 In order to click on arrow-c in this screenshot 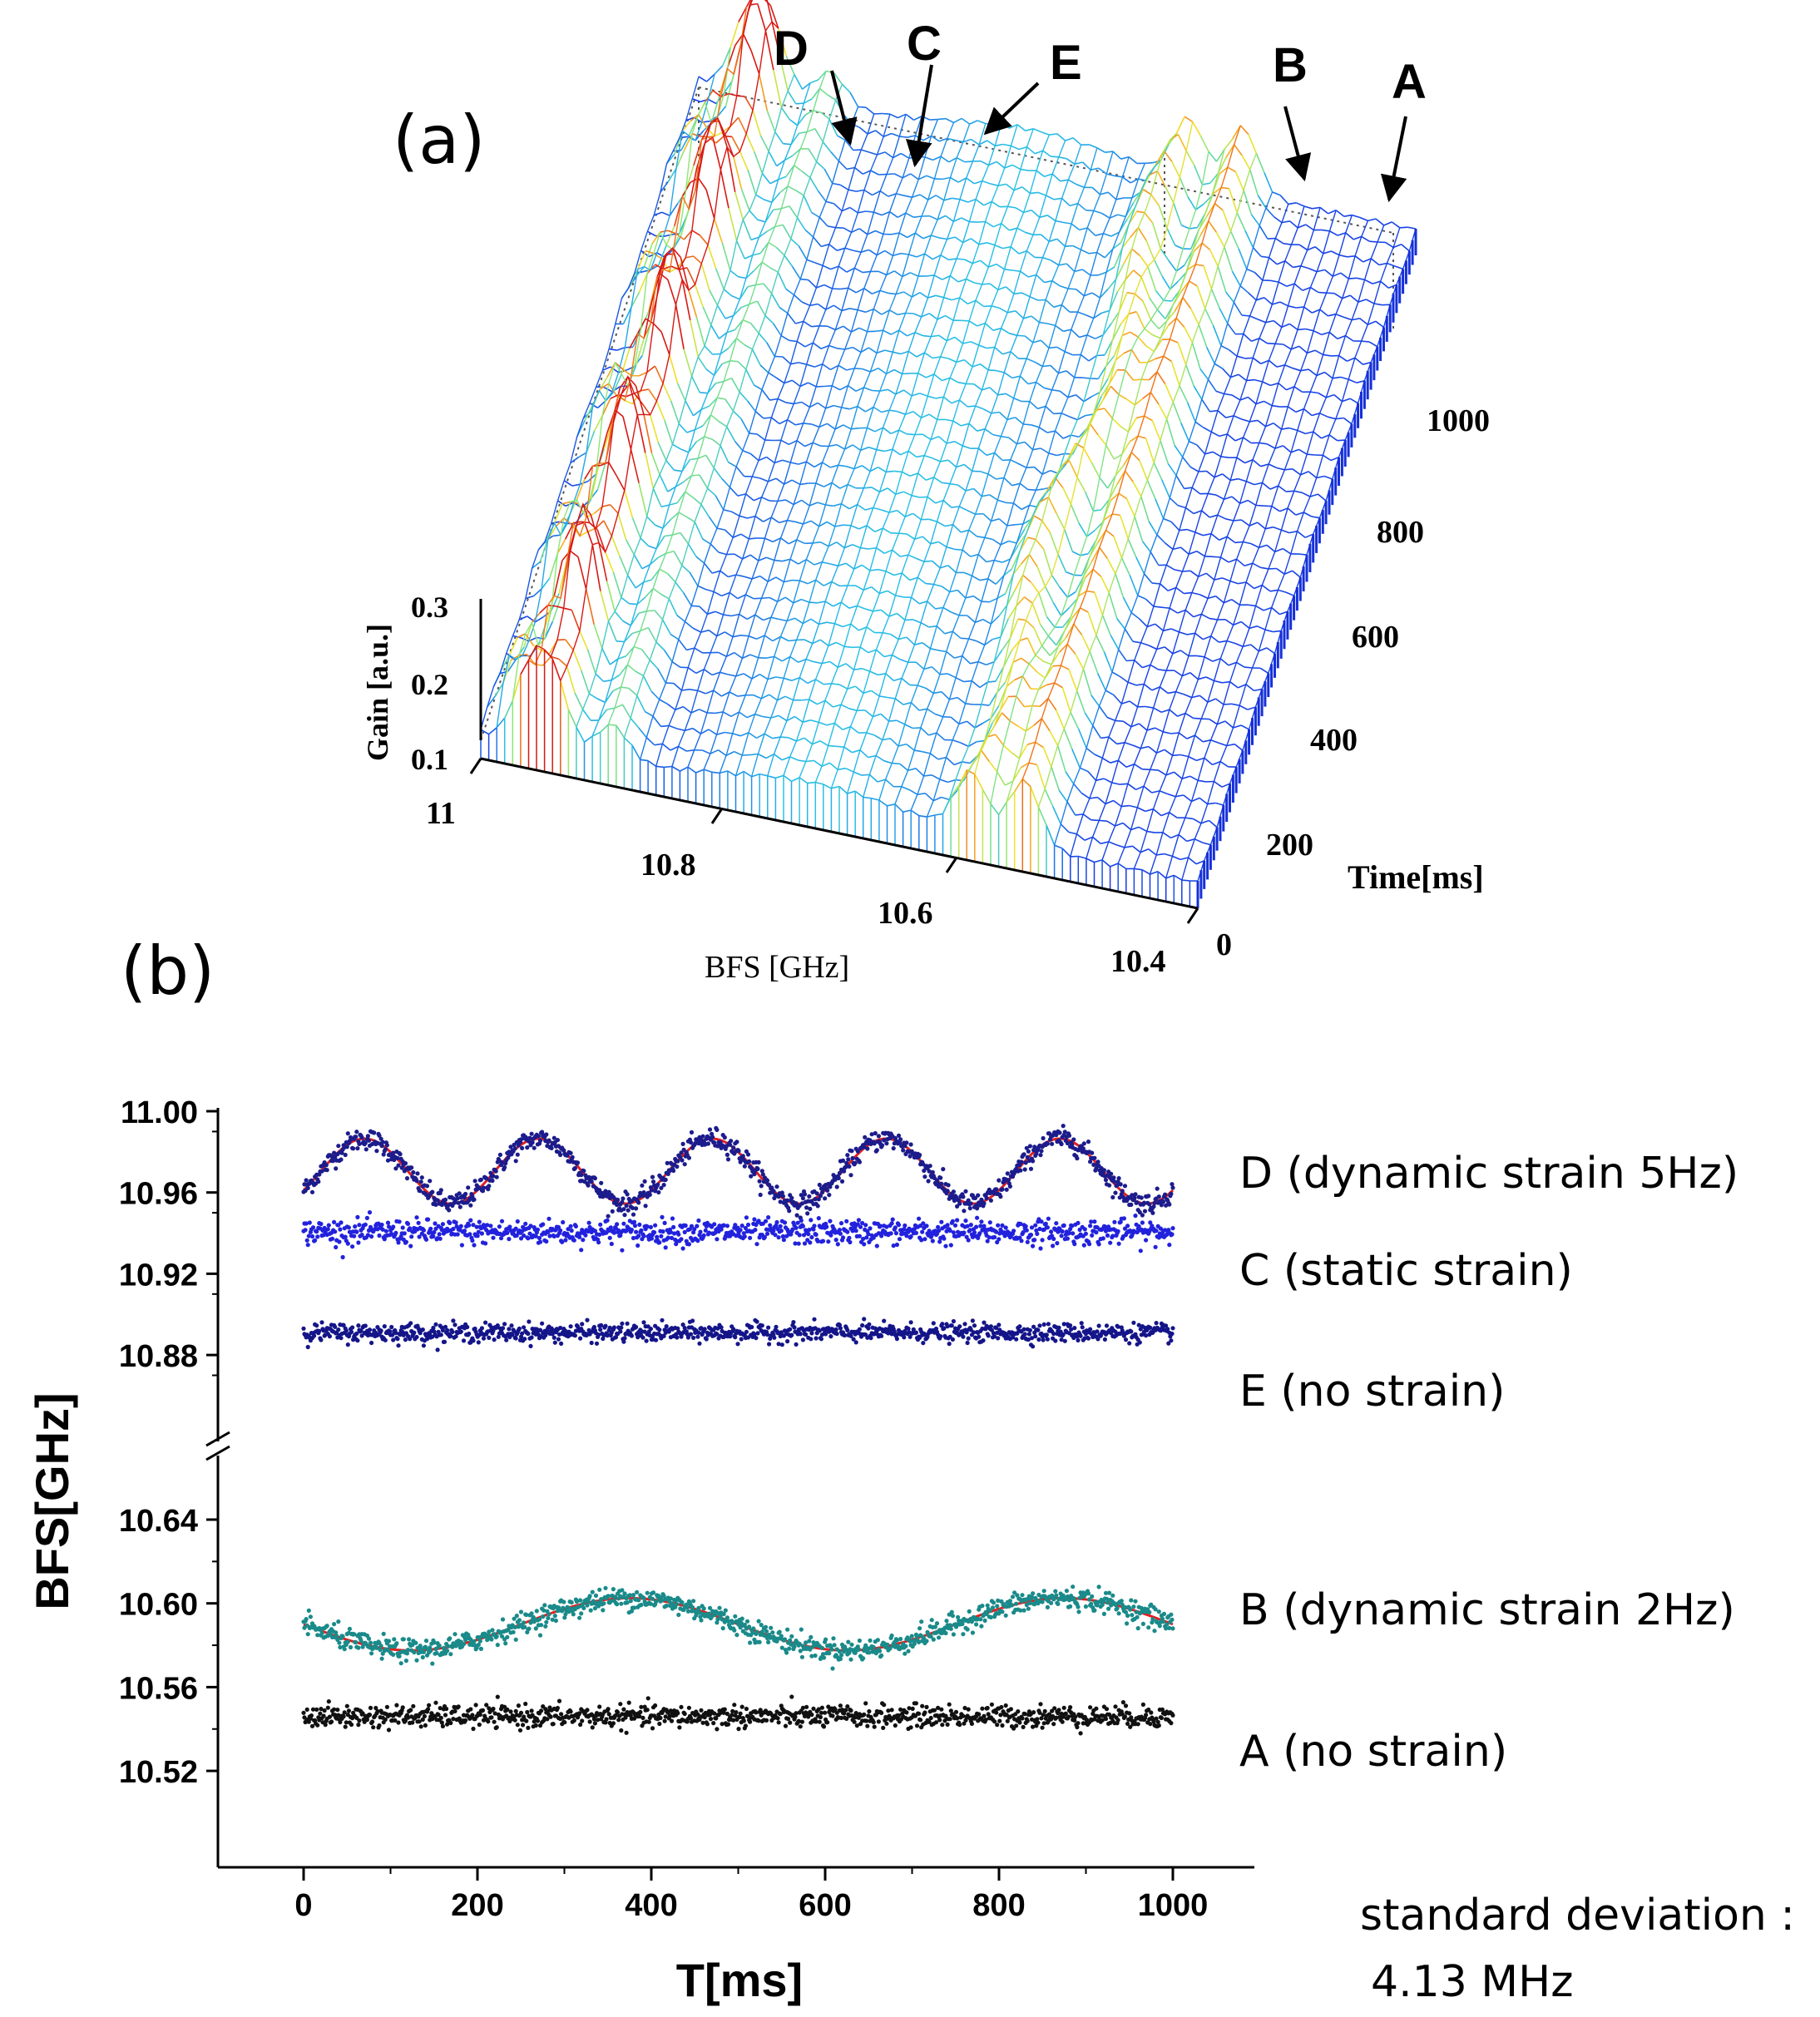, I will do `click(919, 116)`.